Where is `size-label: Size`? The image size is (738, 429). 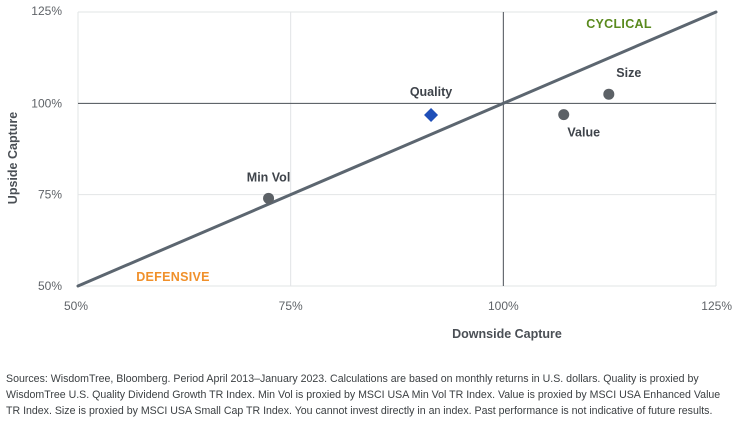 size-label: Size is located at coordinates (628, 73).